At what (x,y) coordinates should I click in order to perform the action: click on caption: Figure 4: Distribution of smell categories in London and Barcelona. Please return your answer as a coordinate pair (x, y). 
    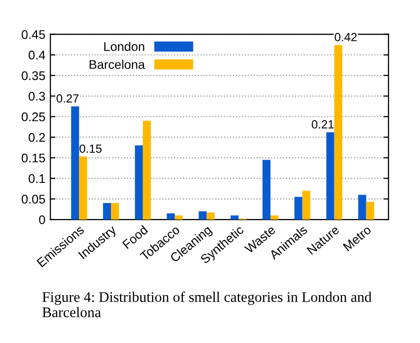
    Looking at the image, I should click on (207, 305).